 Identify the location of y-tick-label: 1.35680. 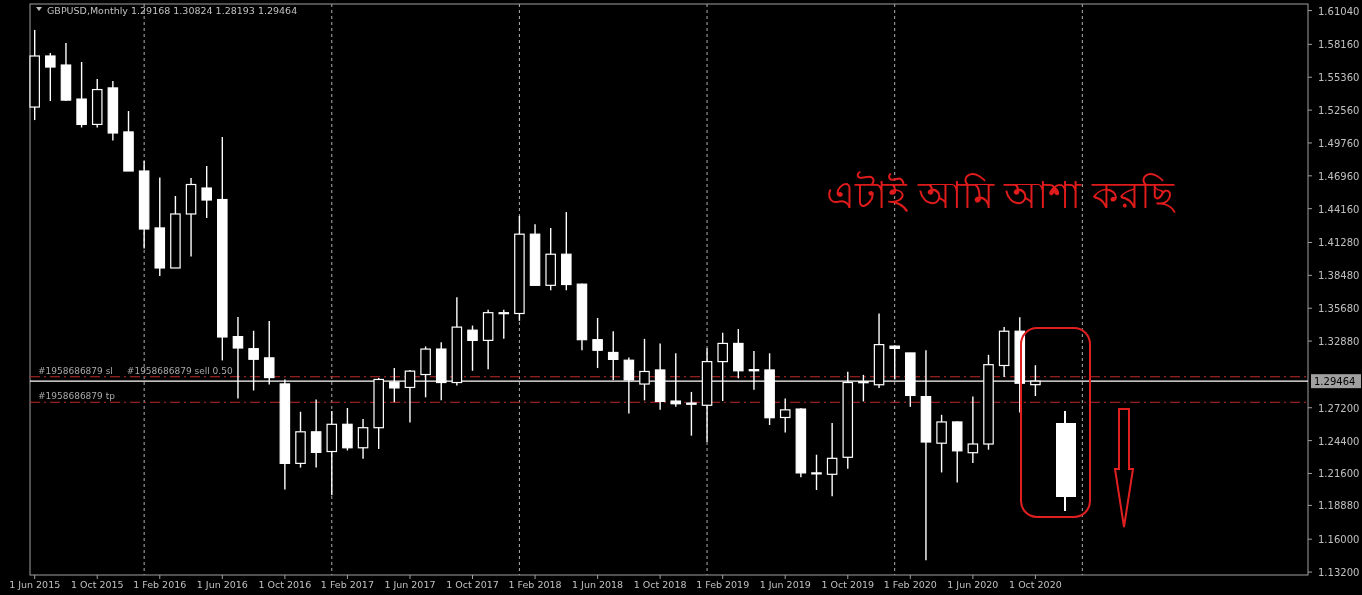
(1339, 309).